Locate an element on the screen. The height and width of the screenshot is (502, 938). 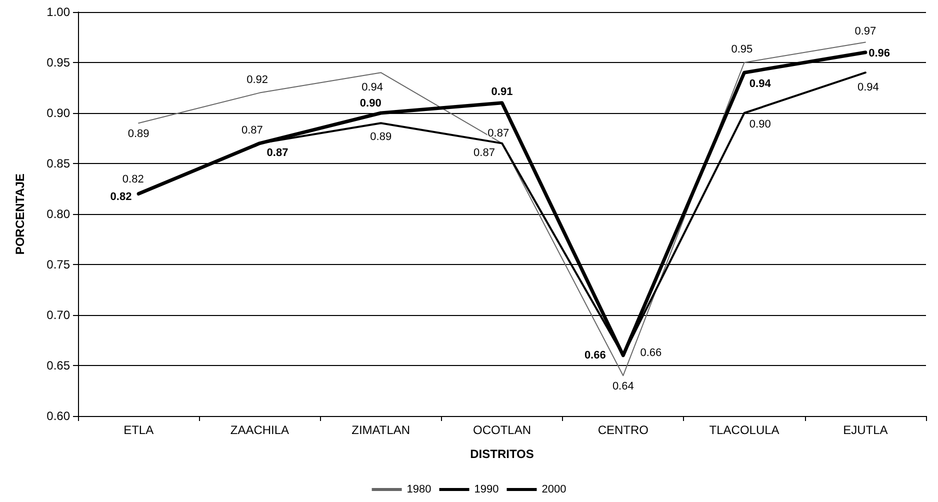
data-label: 0.97 is located at coordinates (865, 31).